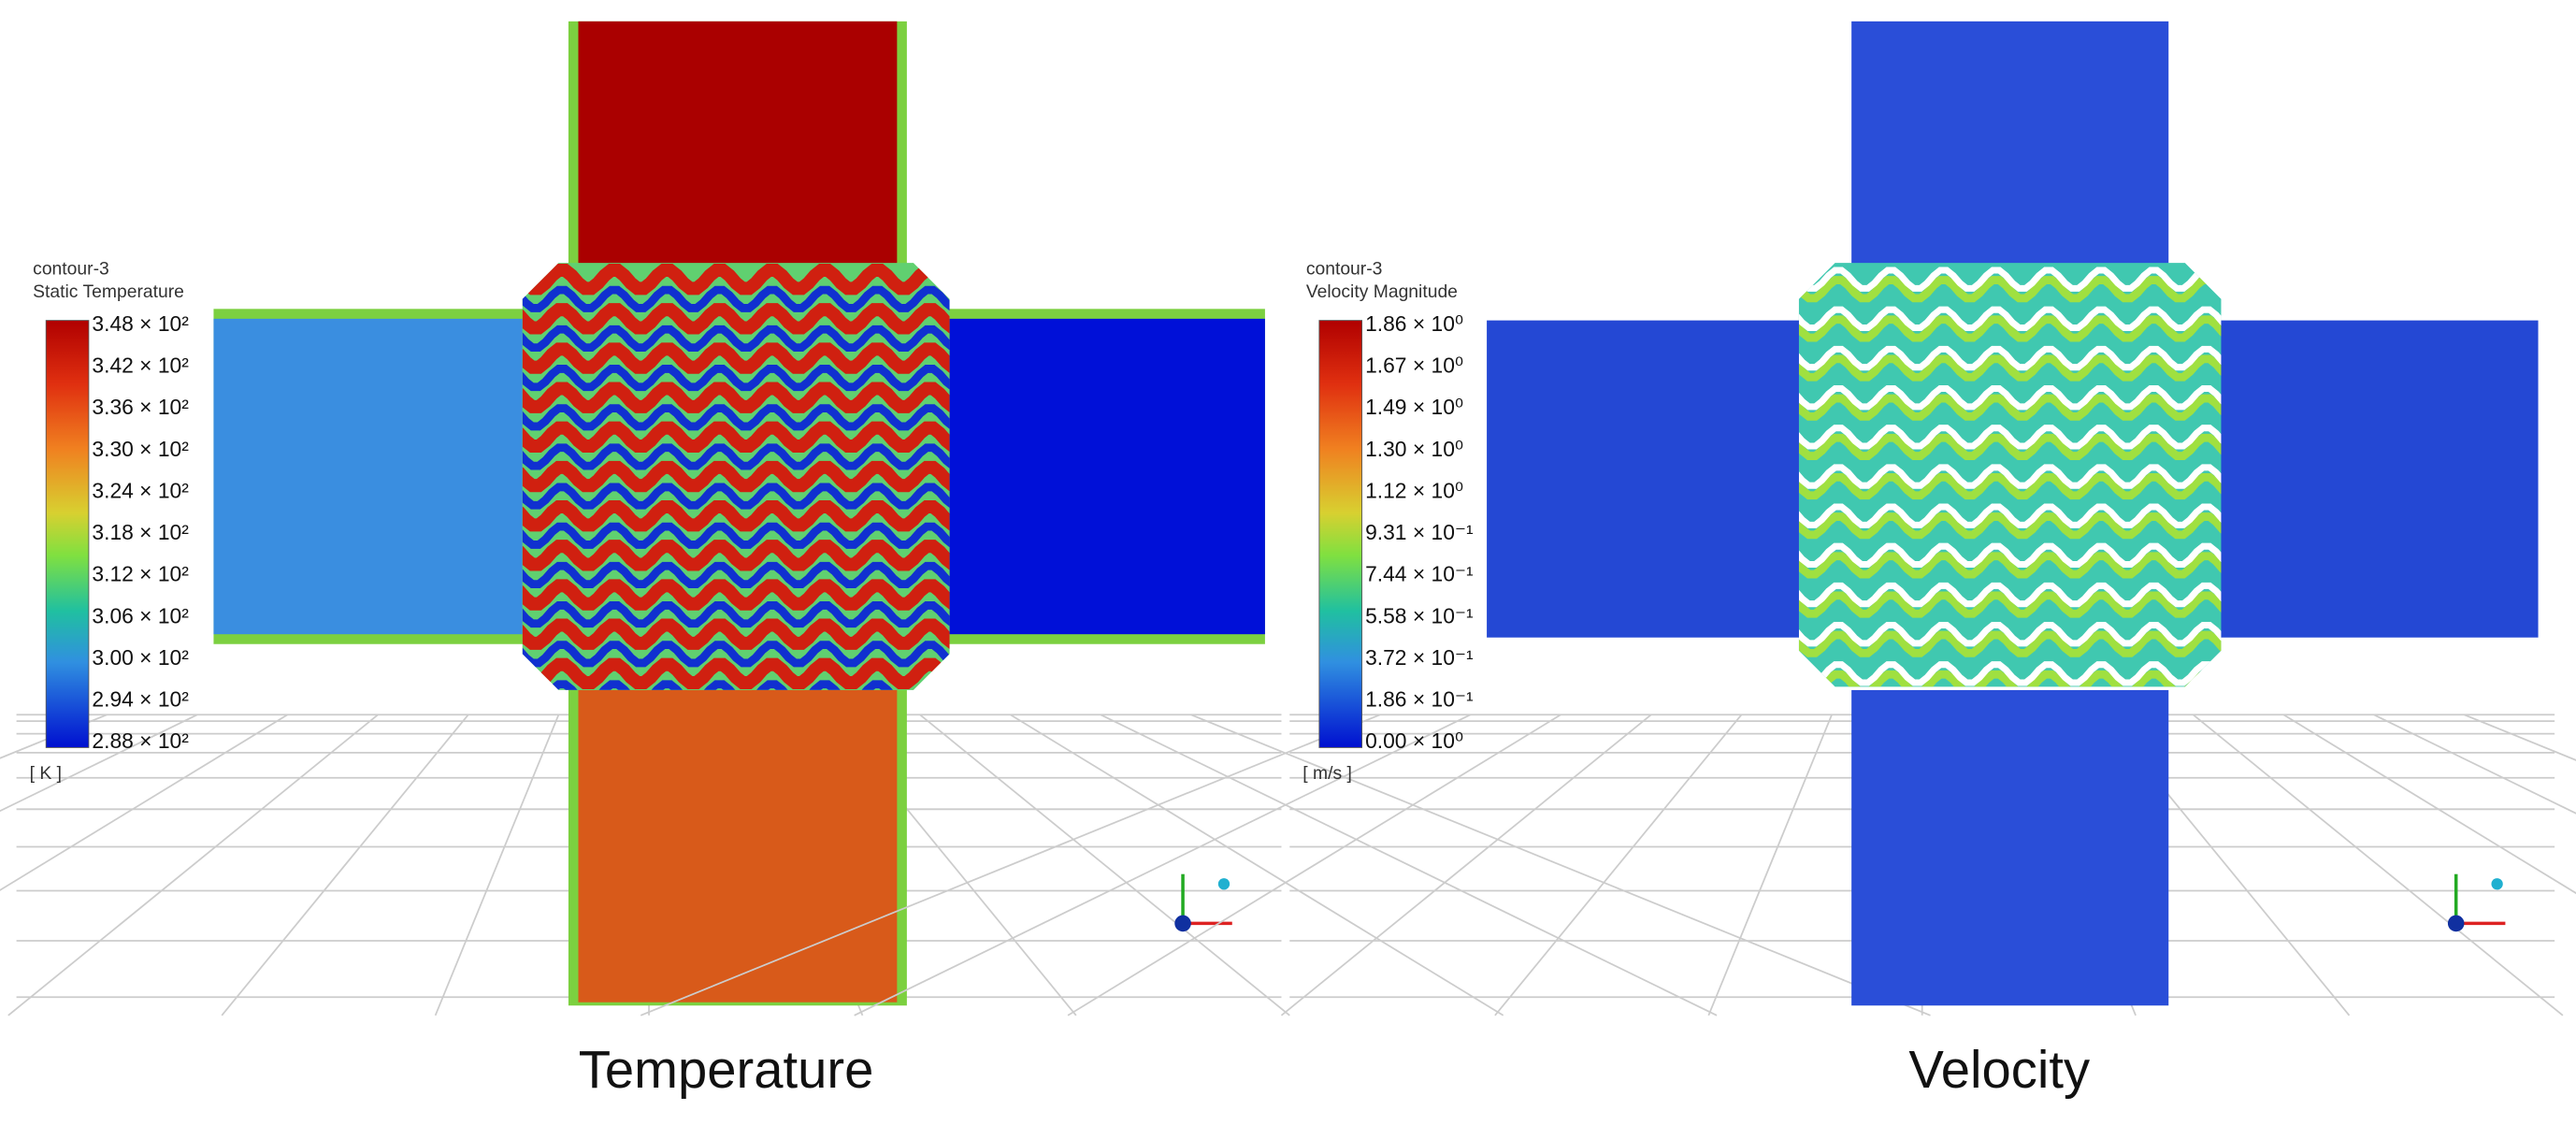 Image resolution: width=2576 pixels, height=1125 pixels. I want to click on axis-dot, so click(1224, 884).